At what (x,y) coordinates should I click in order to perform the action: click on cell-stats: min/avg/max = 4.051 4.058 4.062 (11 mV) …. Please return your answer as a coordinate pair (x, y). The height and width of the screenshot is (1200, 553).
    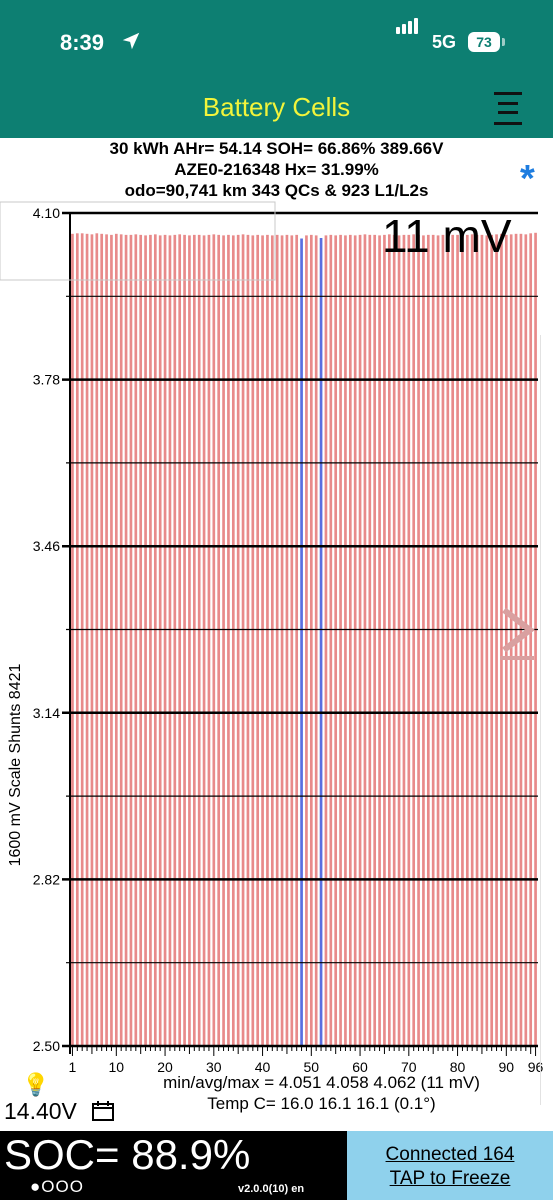
    Looking at the image, I should click on (276, 1093).